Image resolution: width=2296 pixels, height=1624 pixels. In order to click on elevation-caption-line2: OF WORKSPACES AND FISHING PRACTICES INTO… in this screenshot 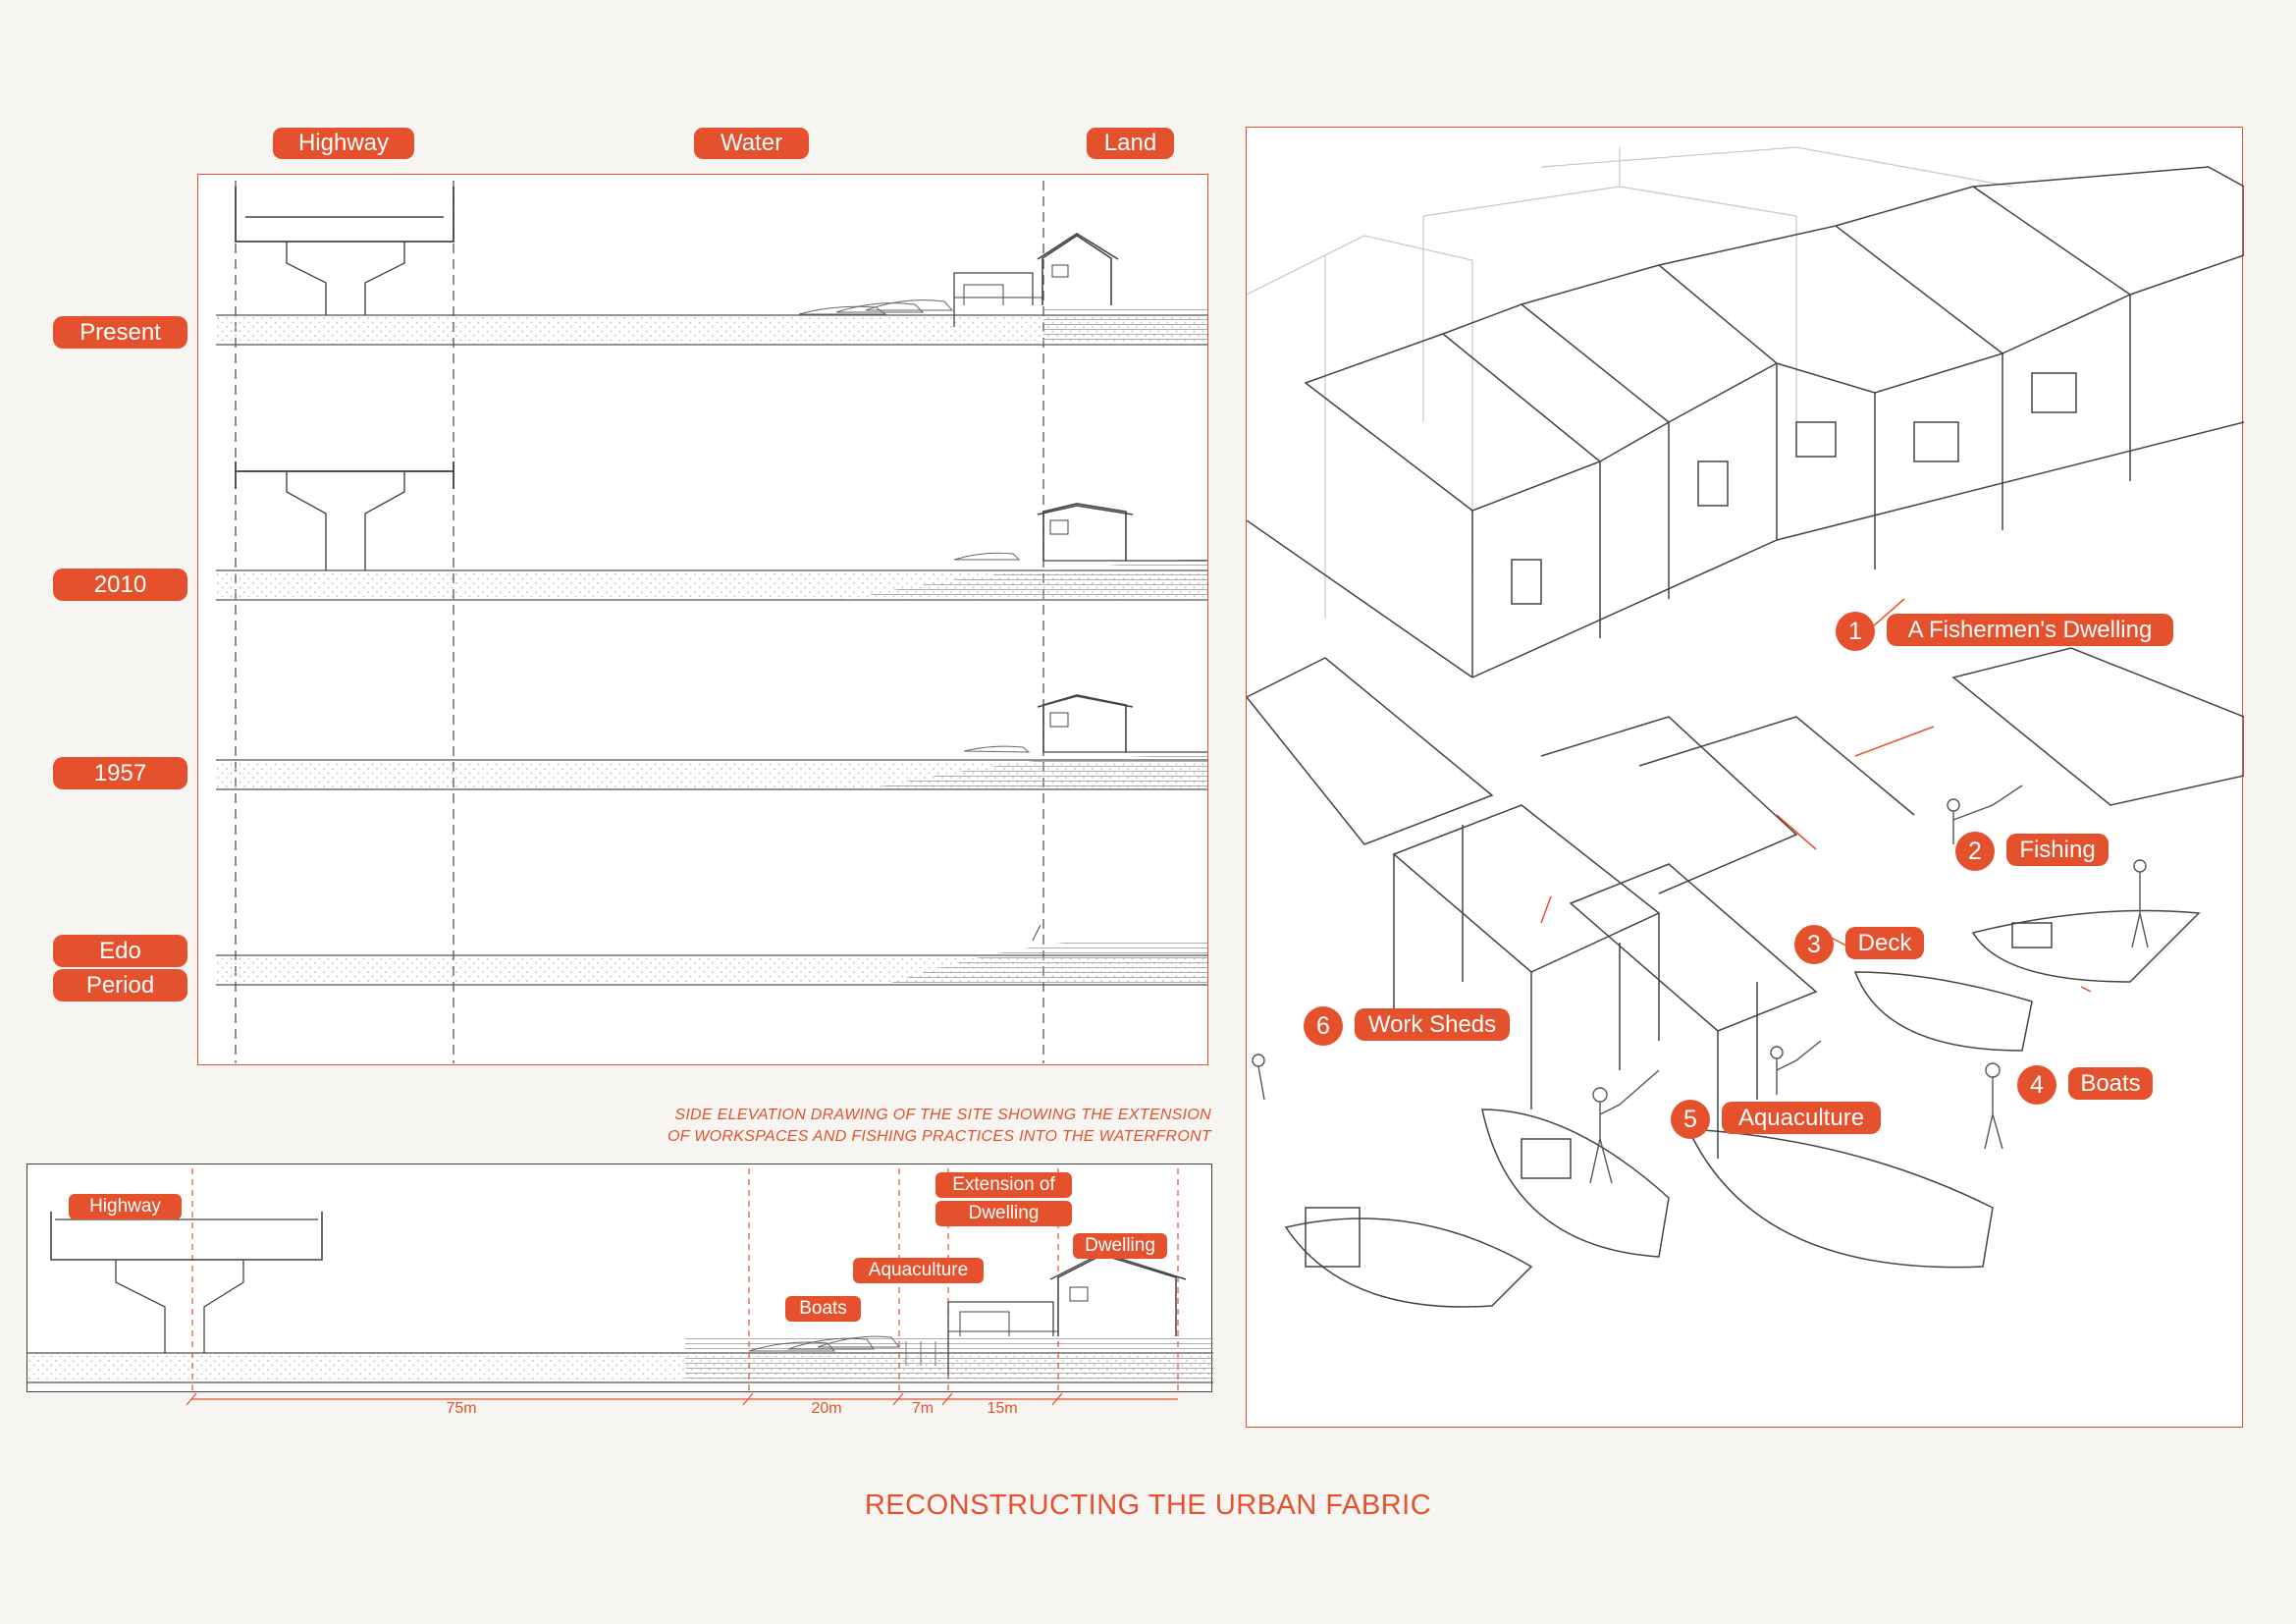, I will do `click(939, 1136)`.